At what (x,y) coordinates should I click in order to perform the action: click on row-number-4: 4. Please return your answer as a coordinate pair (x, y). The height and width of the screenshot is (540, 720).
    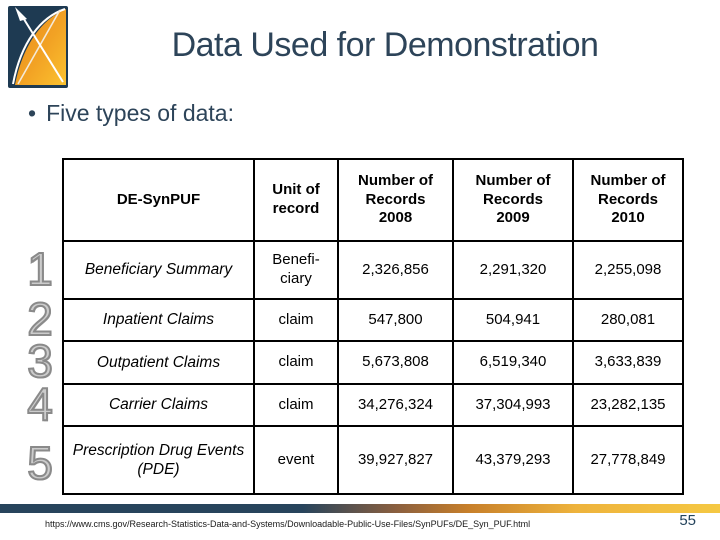
    Looking at the image, I should click on (40, 404).